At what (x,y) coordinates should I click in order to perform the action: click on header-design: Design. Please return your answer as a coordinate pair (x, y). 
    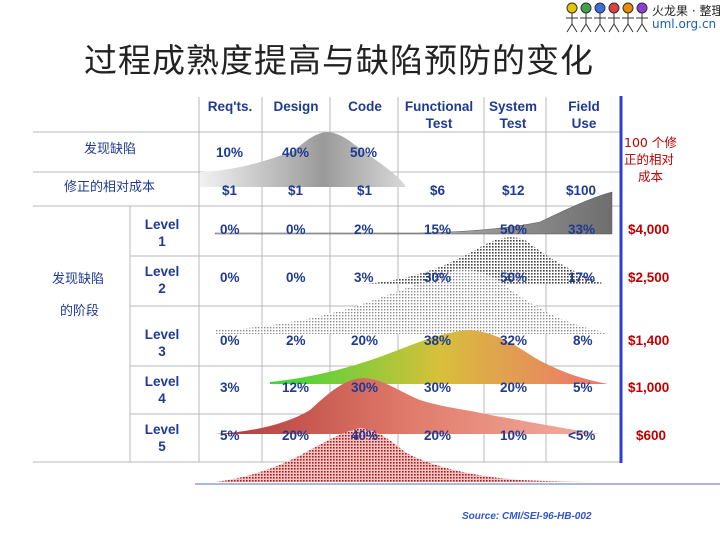
    Looking at the image, I should click on (295, 106).